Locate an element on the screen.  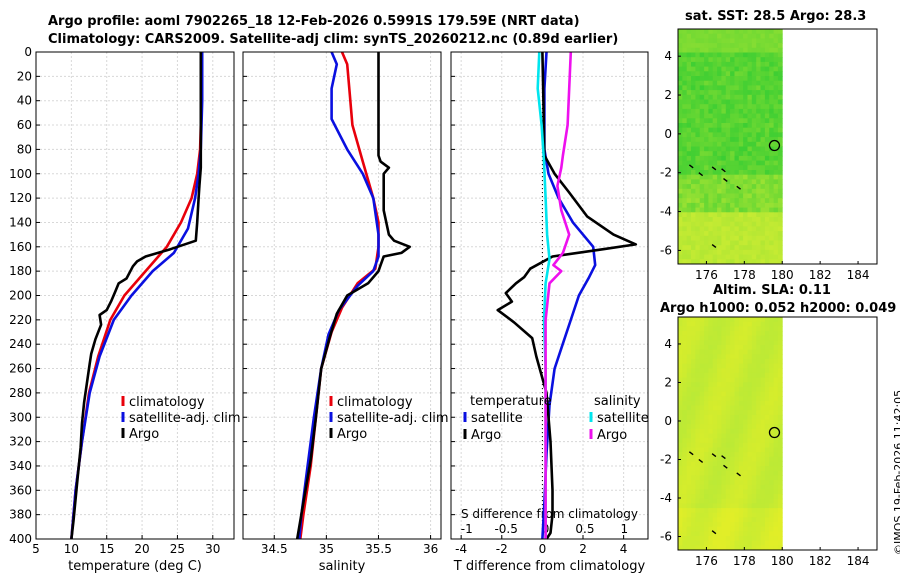
sla-map-xtick-label: 176 is located at coordinates (706, 561).